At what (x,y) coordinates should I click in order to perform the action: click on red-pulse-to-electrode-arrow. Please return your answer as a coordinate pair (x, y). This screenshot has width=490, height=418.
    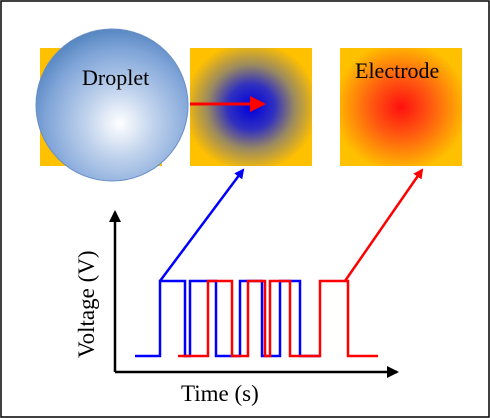
    Looking at the image, I should click on (383, 225).